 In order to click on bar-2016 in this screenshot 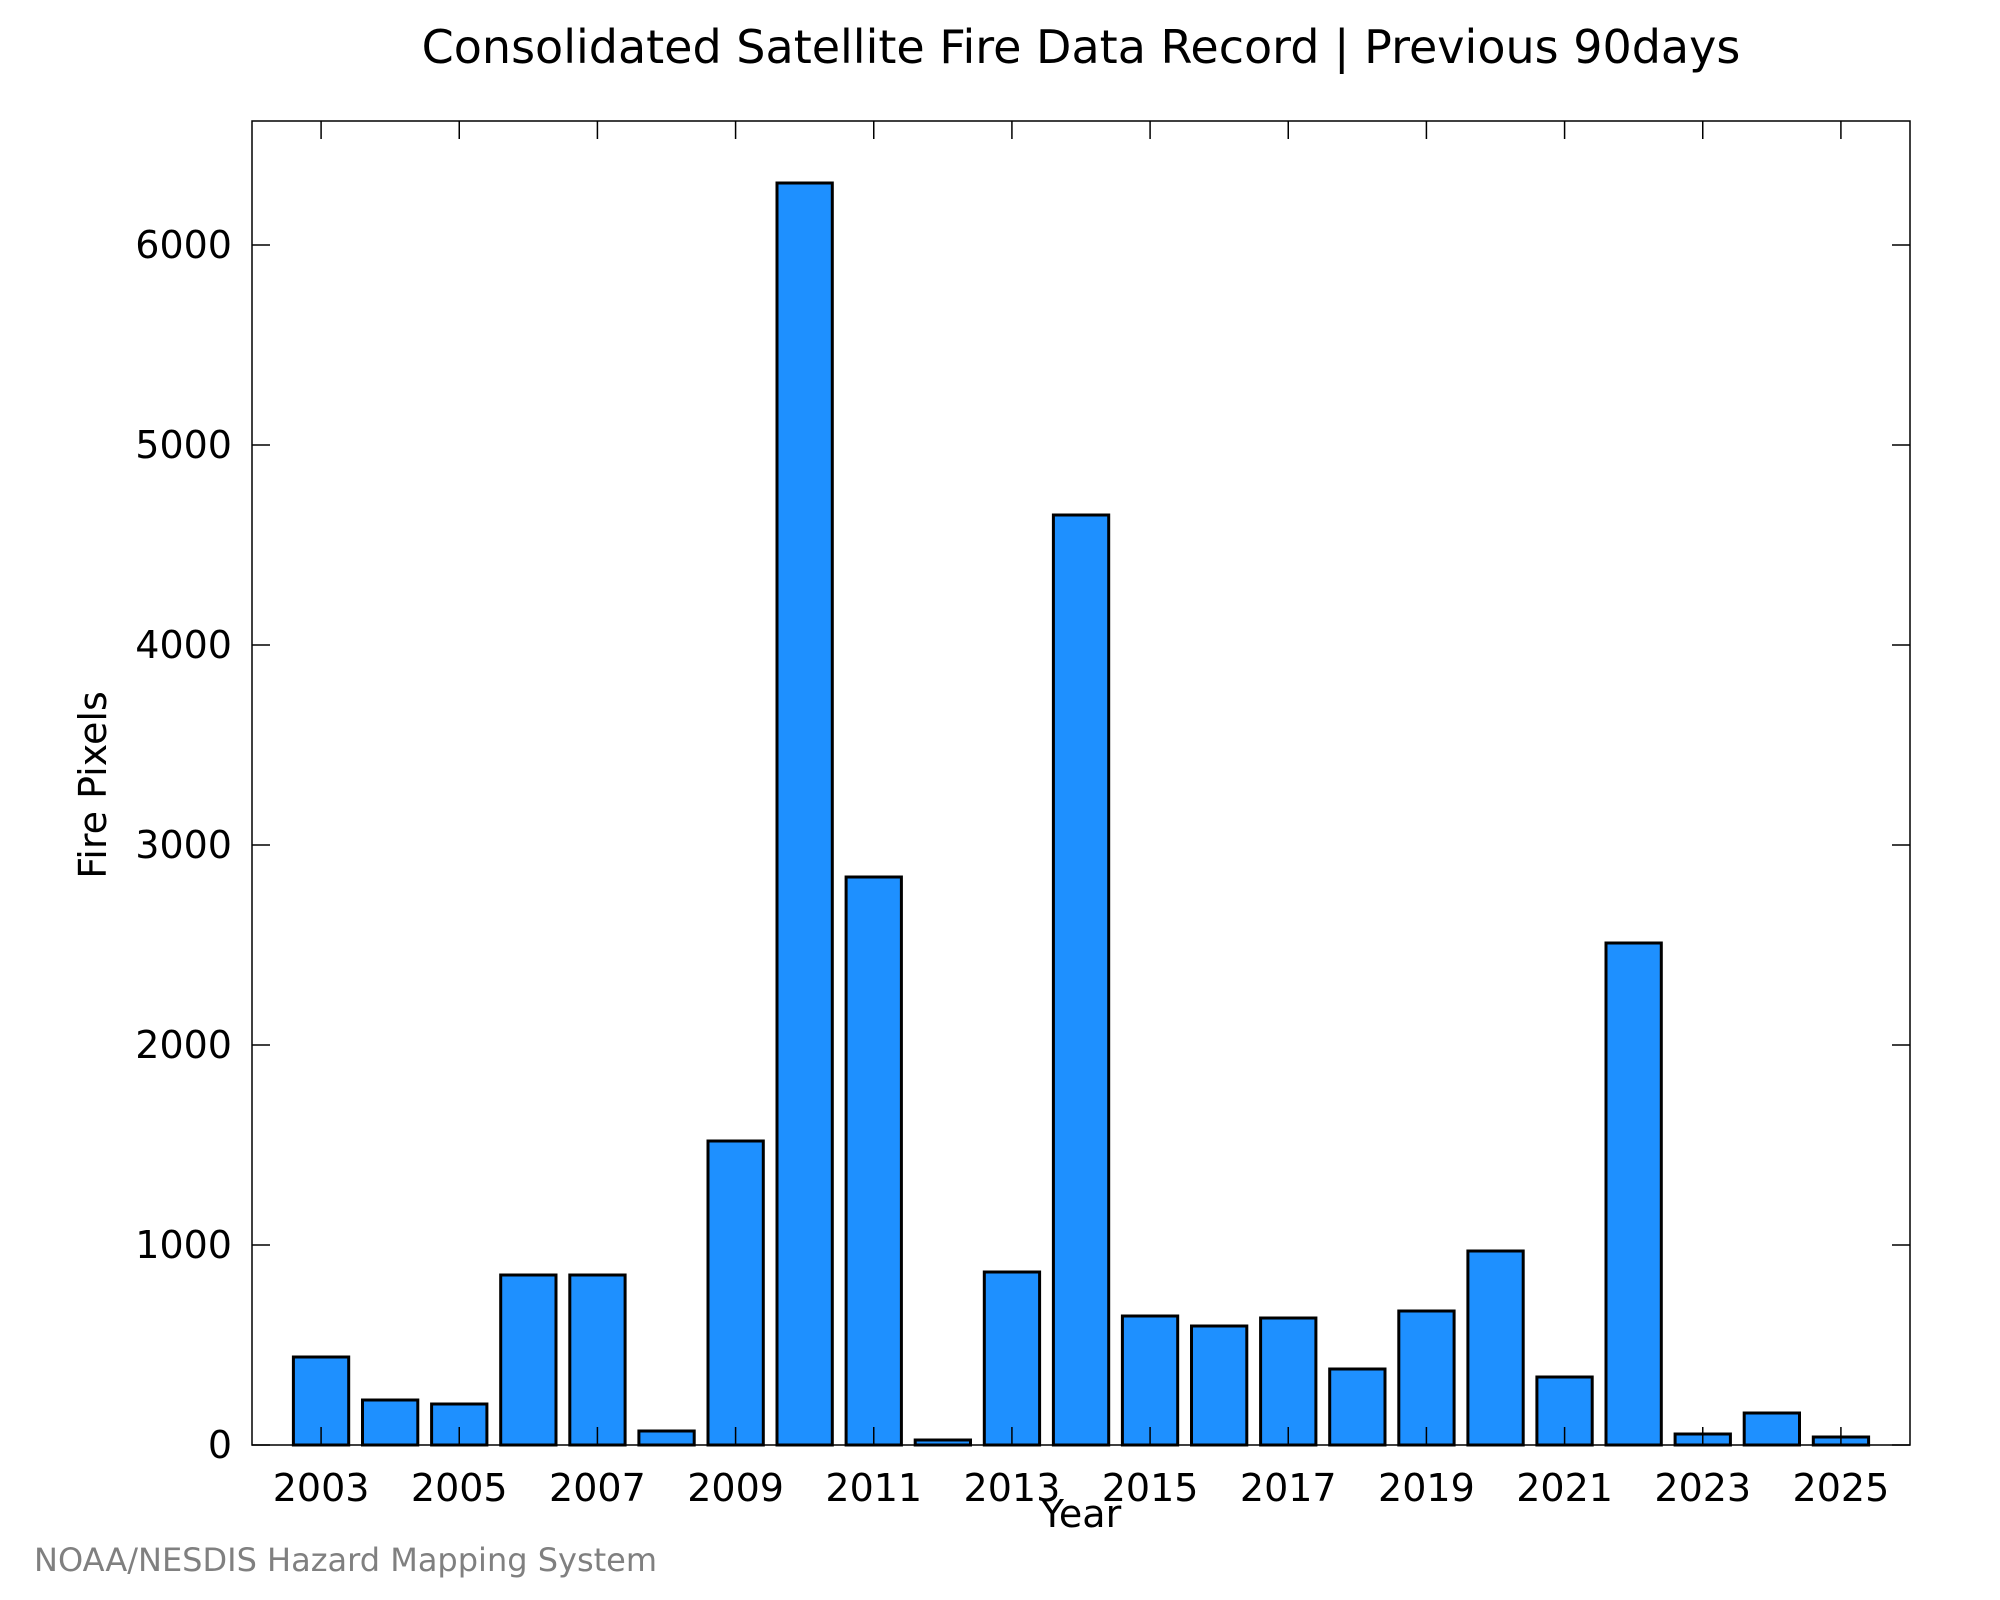, I will do `click(1219, 1385)`.